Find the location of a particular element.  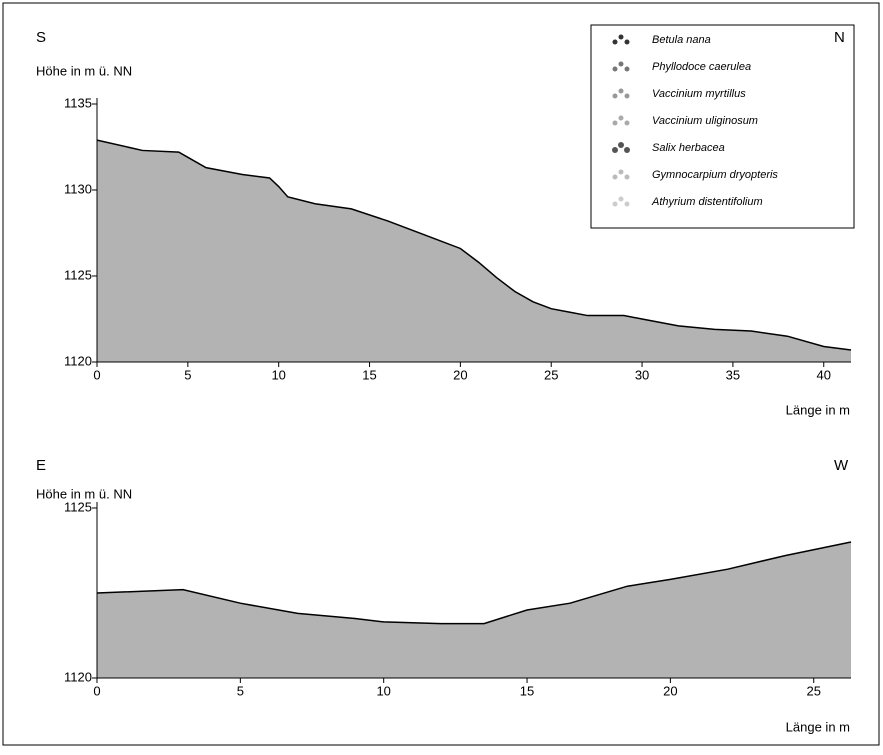

left-direction: E is located at coordinates (41, 465).